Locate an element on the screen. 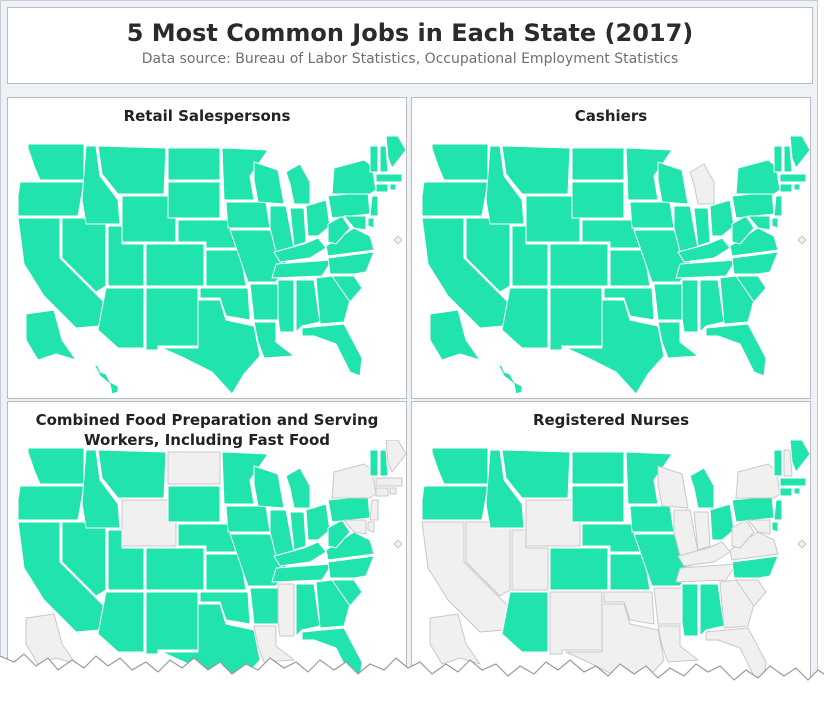 Image resolution: width=824 pixels, height=712 pixels. state-sd is located at coordinates (598, 504).